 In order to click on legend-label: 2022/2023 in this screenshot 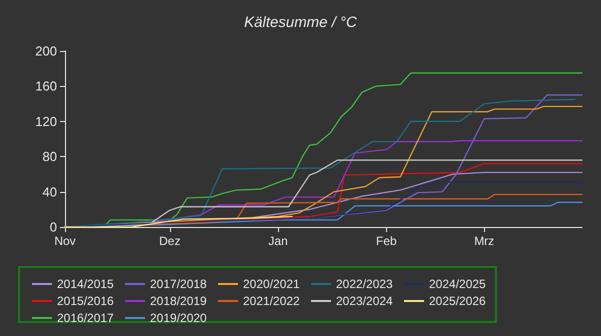, I will do `click(365, 284)`.